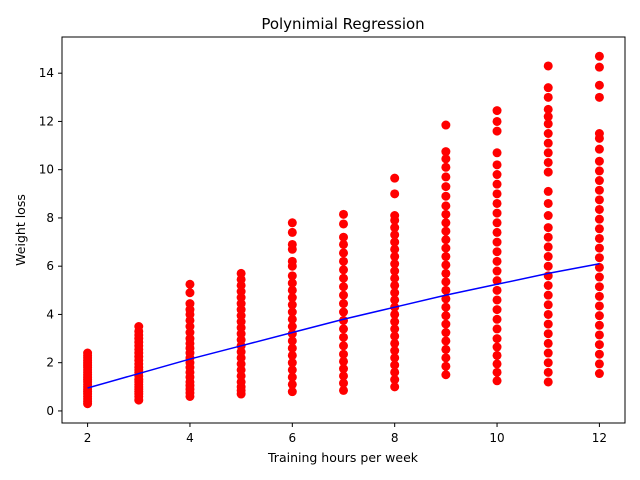 The height and width of the screenshot is (480, 640). Describe the element at coordinates (496, 438) in the screenshot. I see `x-tick-label: 10` at that location.